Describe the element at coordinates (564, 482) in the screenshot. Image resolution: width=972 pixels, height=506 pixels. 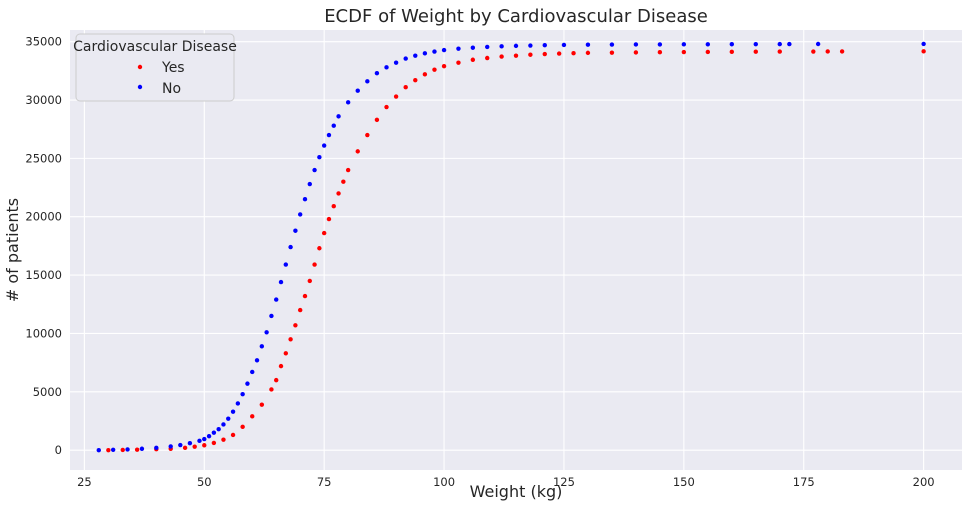
I see `x-tick-label: 125` at that location.